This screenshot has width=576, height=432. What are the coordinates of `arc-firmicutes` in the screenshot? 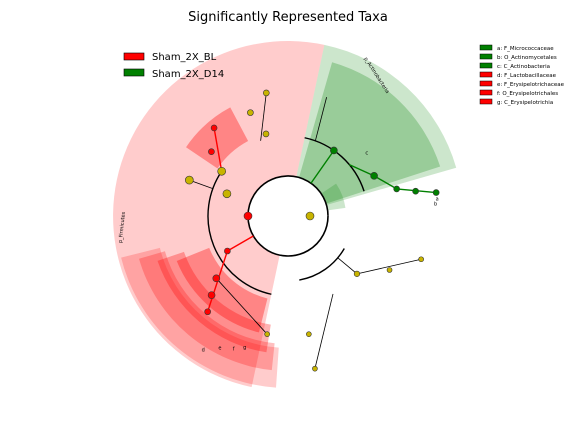 It's located at (239, 232).